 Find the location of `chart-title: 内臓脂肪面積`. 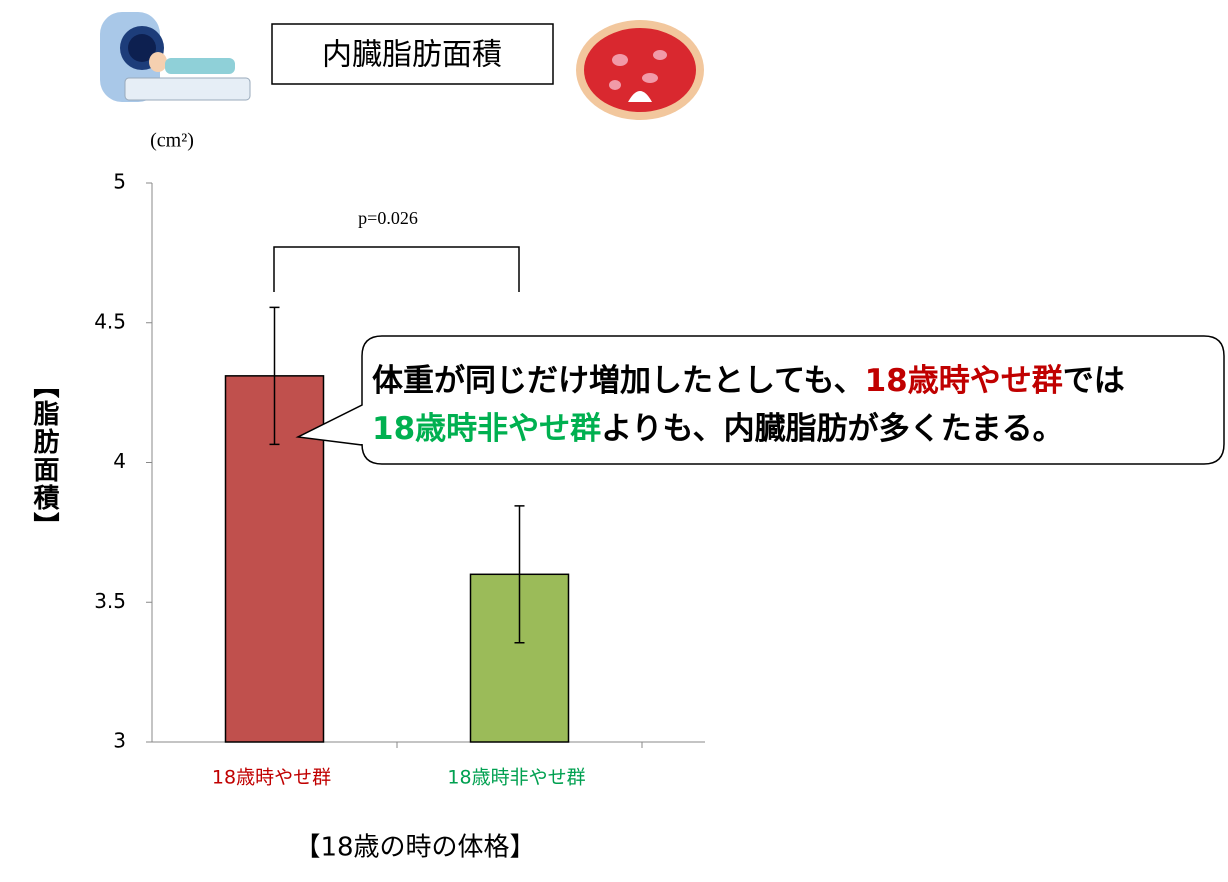

chart-title: 内臓脂肪面積 is located at coordinates (412, 55).